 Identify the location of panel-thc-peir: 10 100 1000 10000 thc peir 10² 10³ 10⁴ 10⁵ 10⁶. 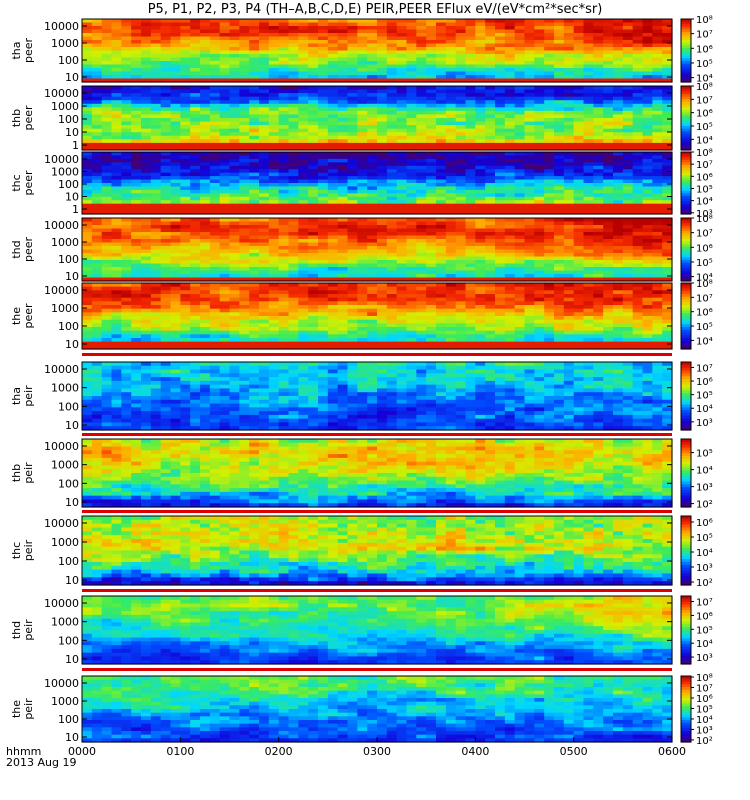
(361, 552).